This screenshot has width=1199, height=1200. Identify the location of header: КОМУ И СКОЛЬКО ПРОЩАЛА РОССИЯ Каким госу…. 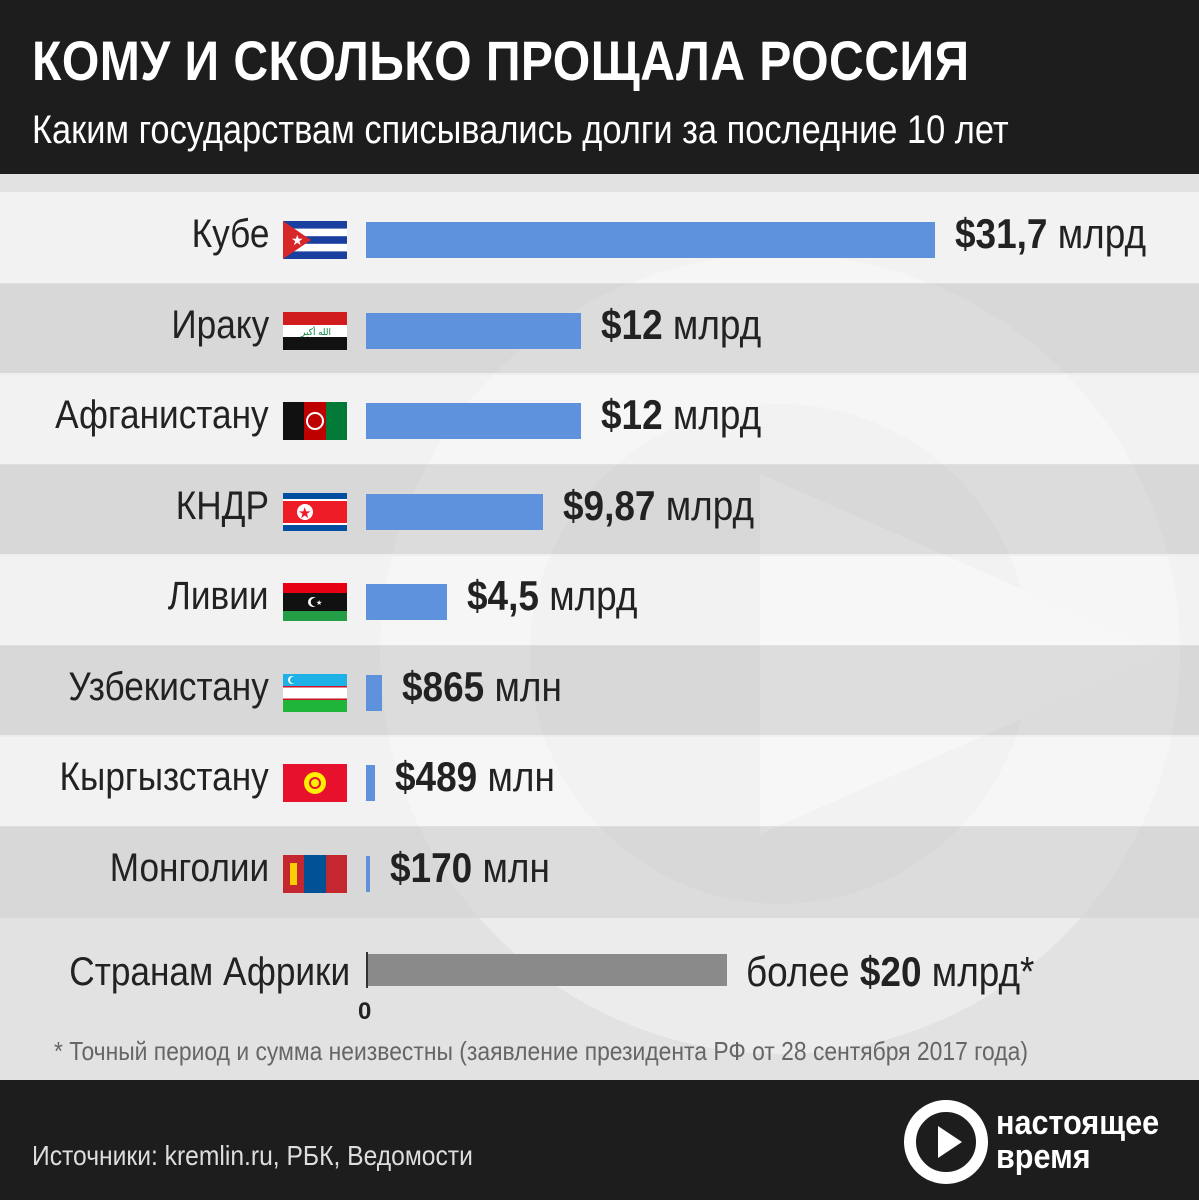
(599, 87).